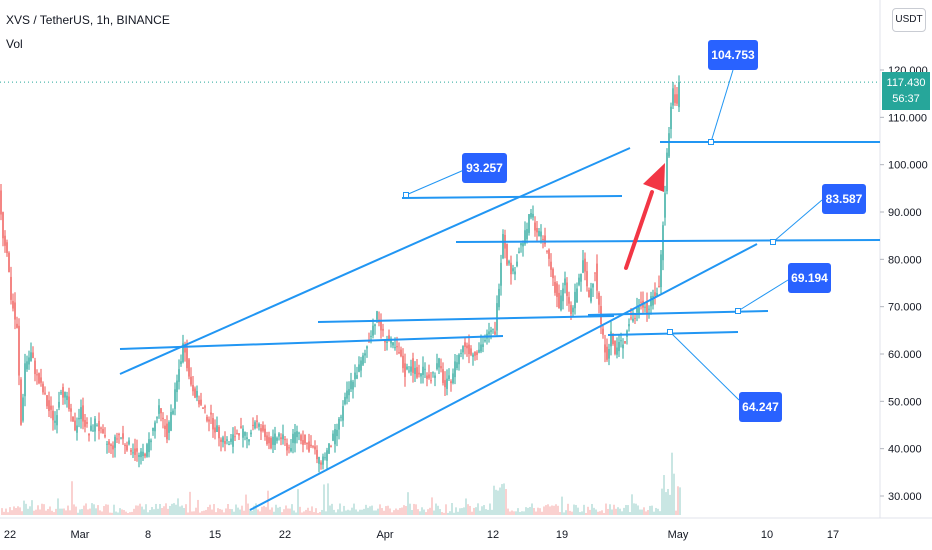  I want to click on currency-button: USDT, so click(909, 20).